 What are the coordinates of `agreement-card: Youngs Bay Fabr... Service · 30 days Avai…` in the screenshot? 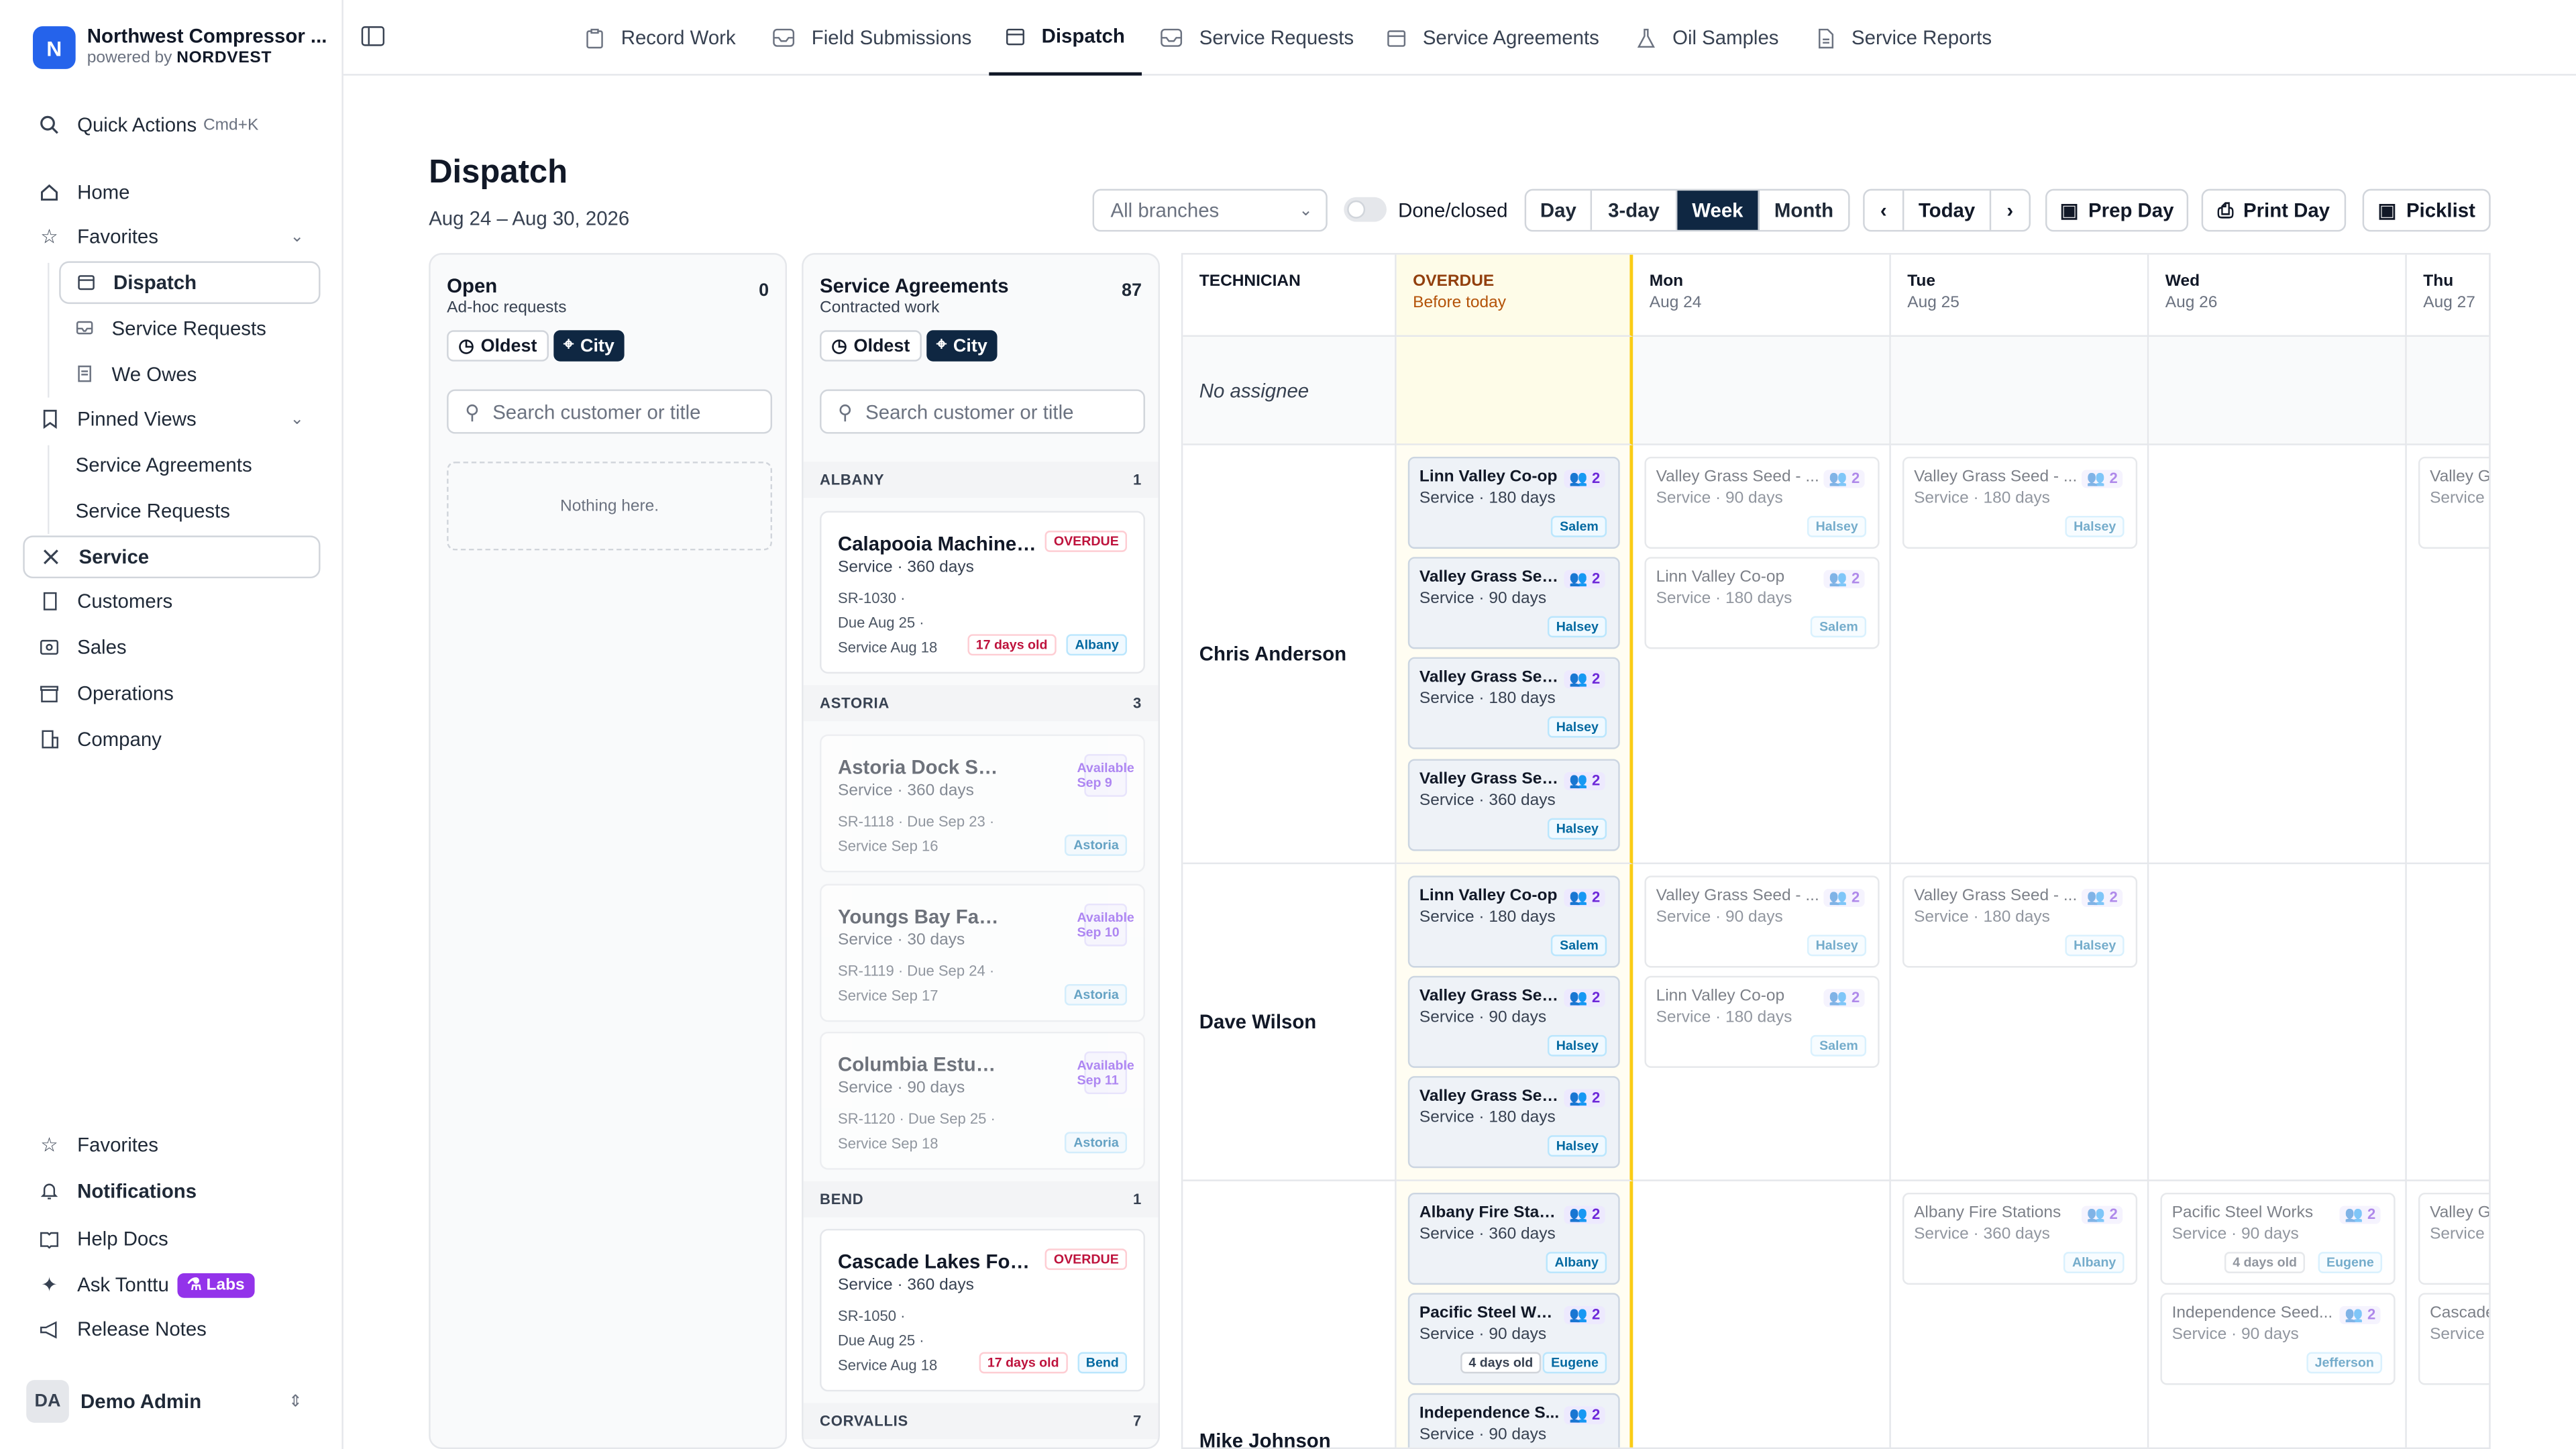 It's located at (982, 952).